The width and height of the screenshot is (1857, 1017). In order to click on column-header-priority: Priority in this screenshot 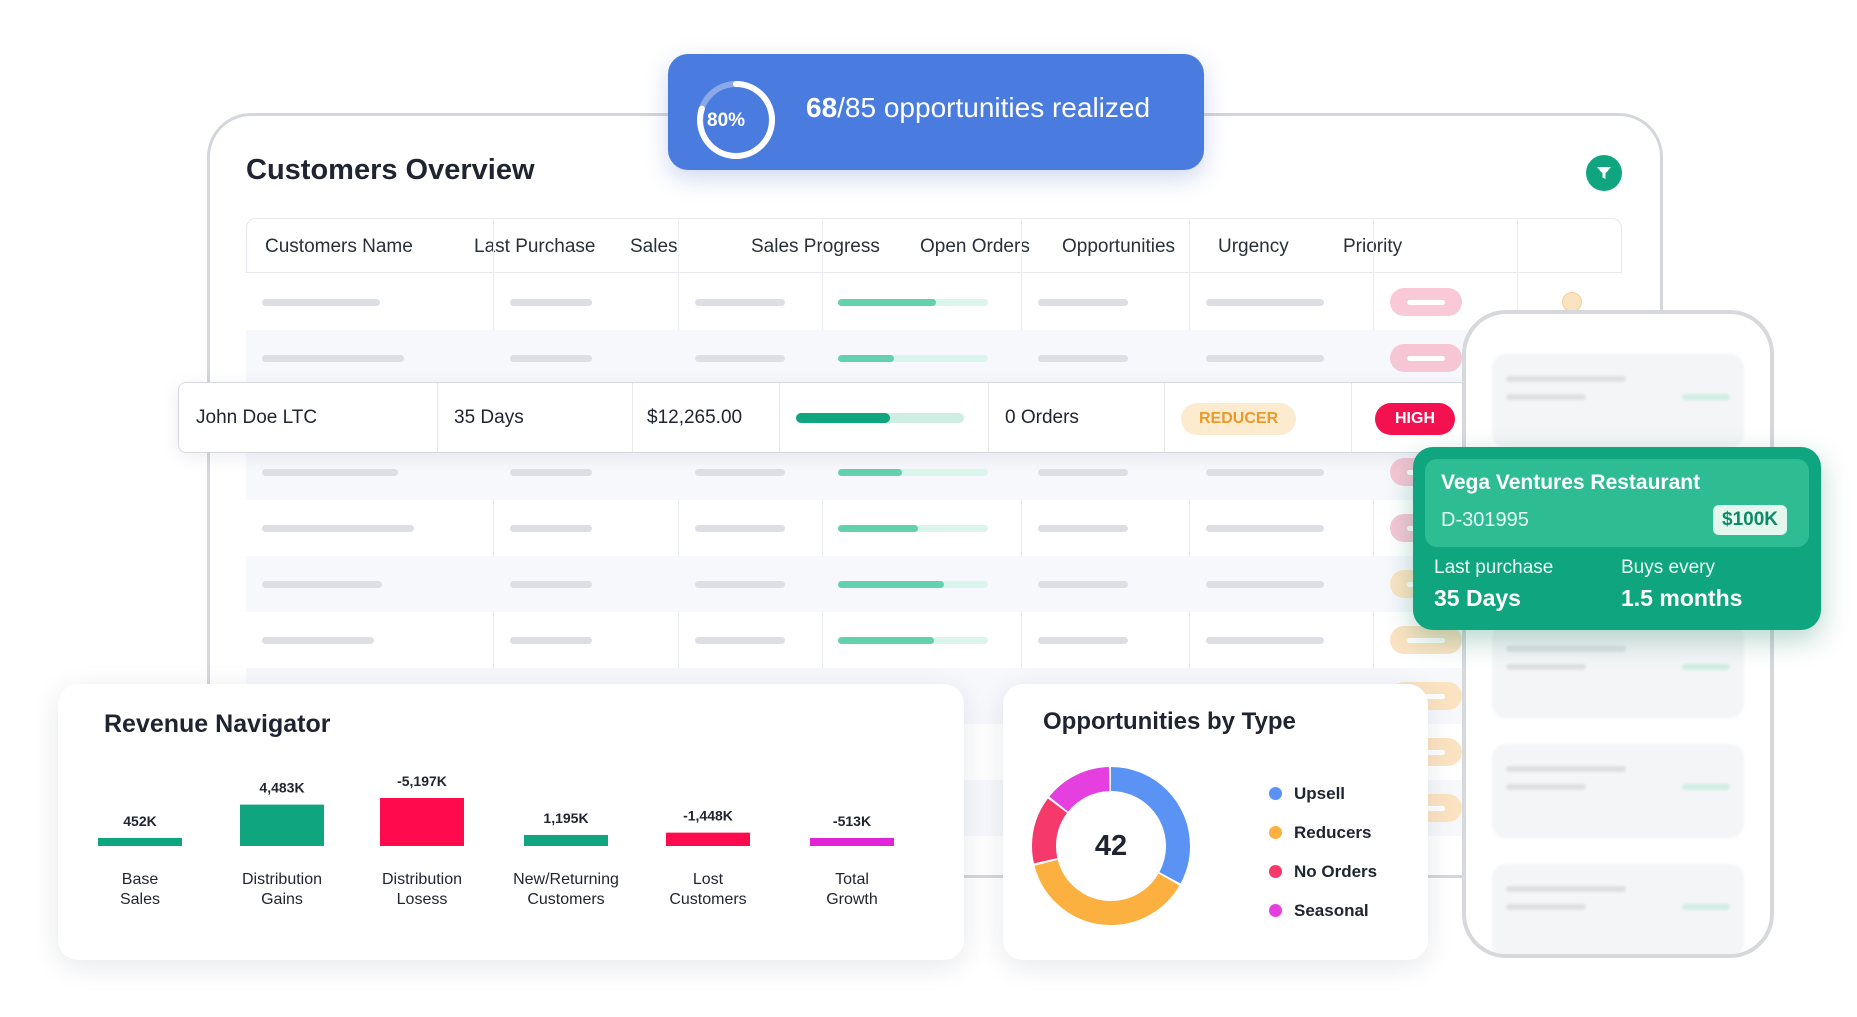, I will do `click(1372, 246)`.